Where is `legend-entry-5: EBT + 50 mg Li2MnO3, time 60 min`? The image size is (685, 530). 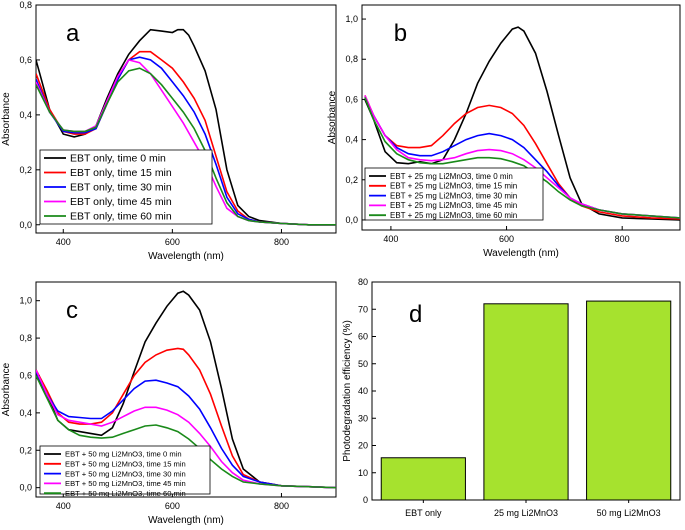 legend-entry-5: EBT + 50 mg Li2MnO3, time 60 min is located at coordinates (125, 493).